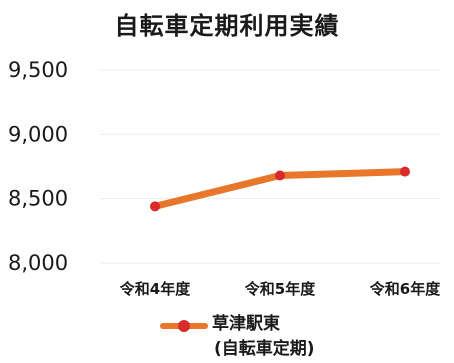 The image size is (454, 363). Describe the element at coordinates (38, 134) in the screenshot. I see `y-tick-label: 9,000` at that location.